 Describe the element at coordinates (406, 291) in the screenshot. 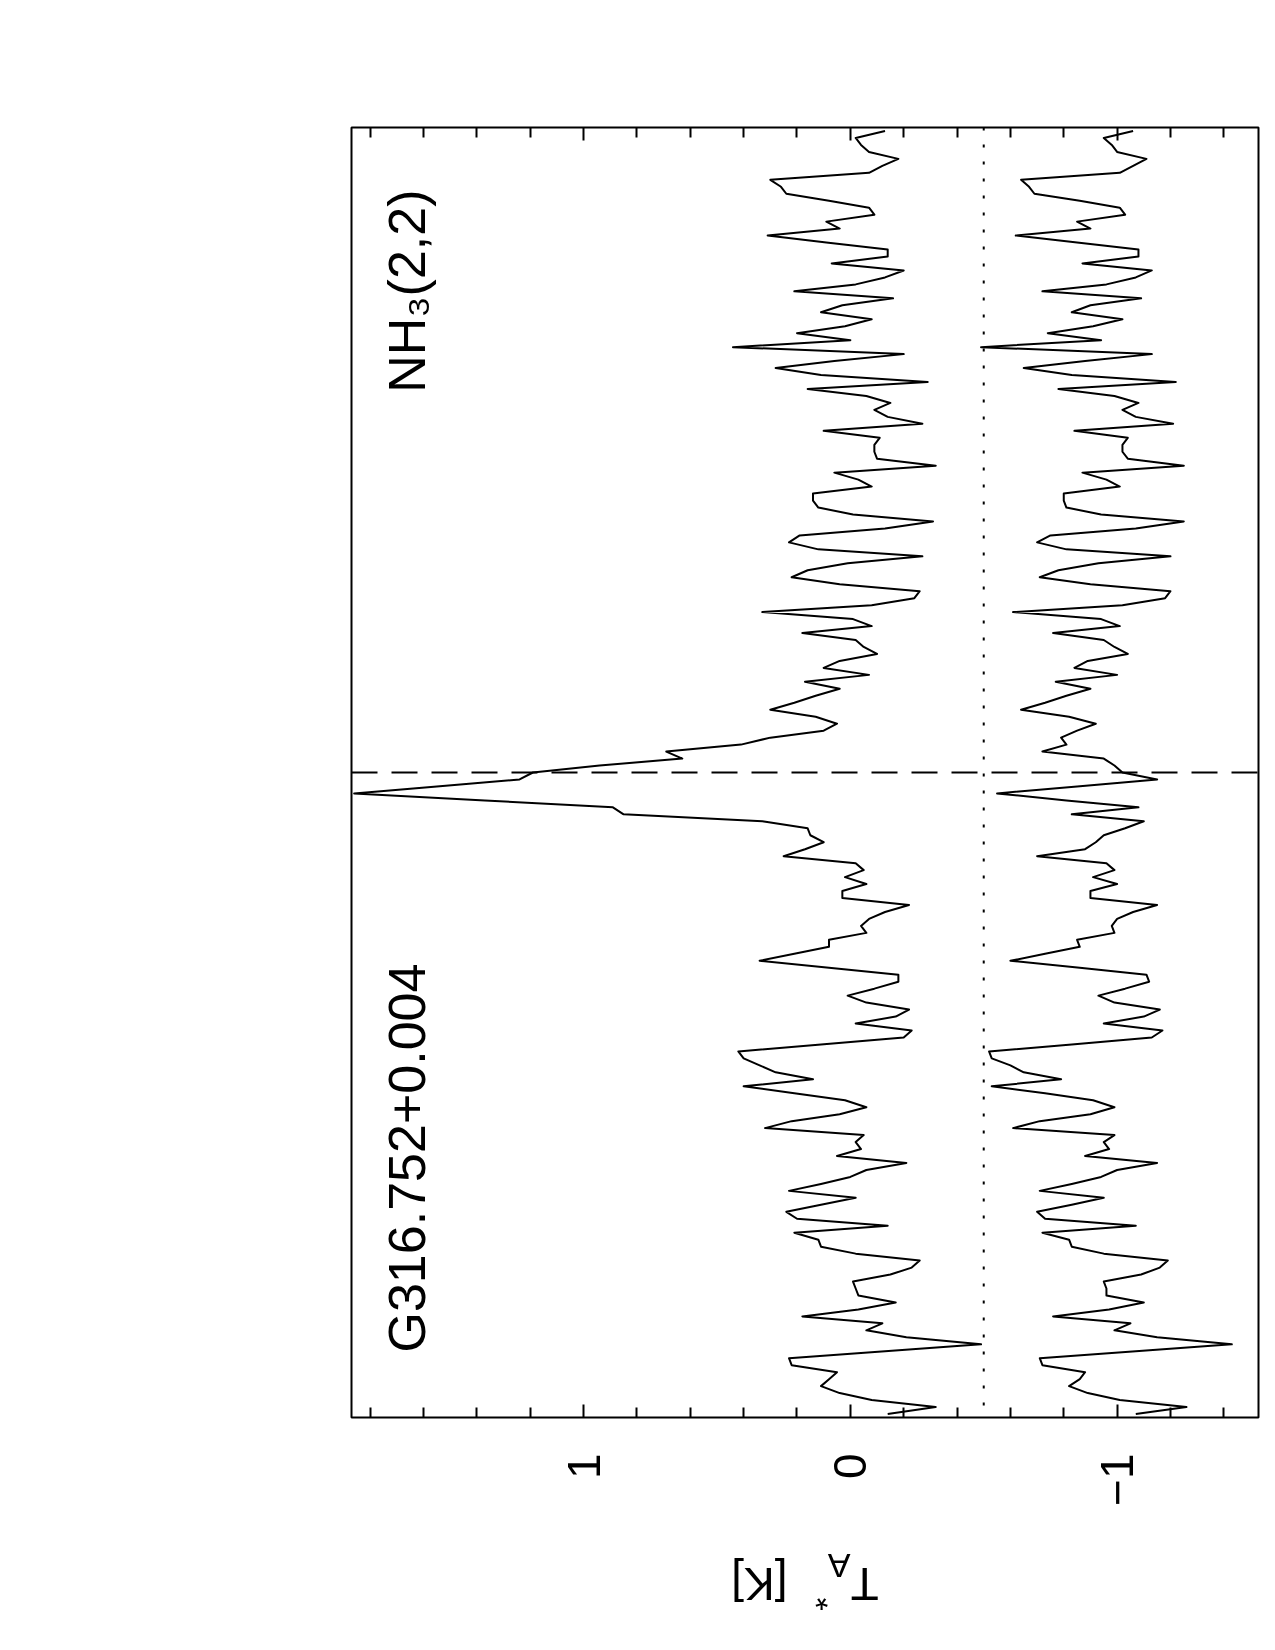

I see `annotation: NH₃(2,2)` at that location.